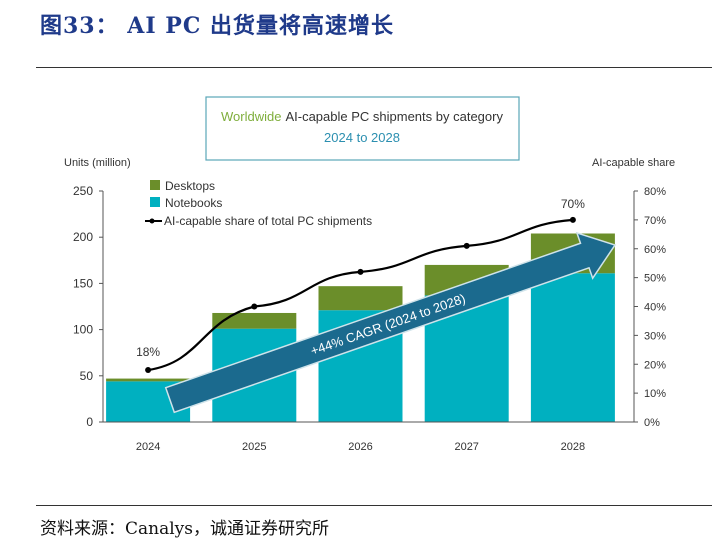  What do you see at coordinates (655, 192) in the screenshot?
I see `y2-tick-label: 80%` at bounding box center [655, 192].